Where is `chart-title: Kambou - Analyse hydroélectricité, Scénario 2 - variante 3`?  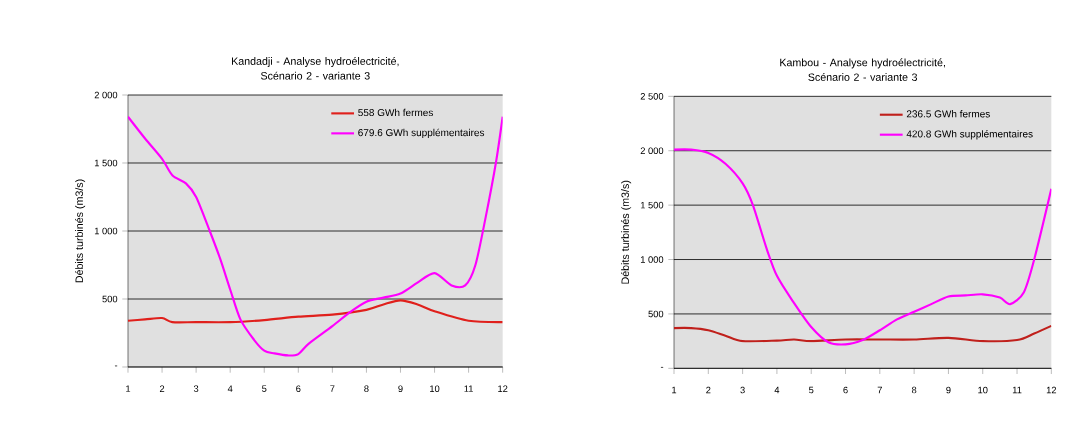 chart-title: Kambou - Analyse hydroélectricité, Scénario 2 - variante 3 is located at coordinates (862, 69).